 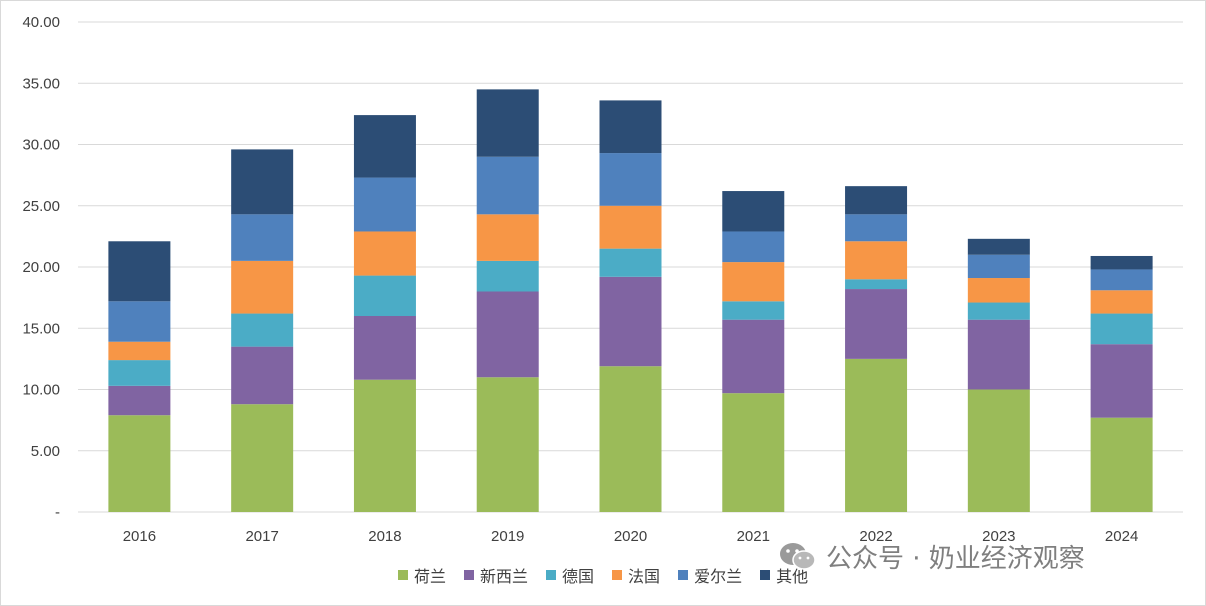 What do you see at coordinates (504, 576) in the screenshot?
I see `legend-label: 新西兰` at bounding box center [504, 576].